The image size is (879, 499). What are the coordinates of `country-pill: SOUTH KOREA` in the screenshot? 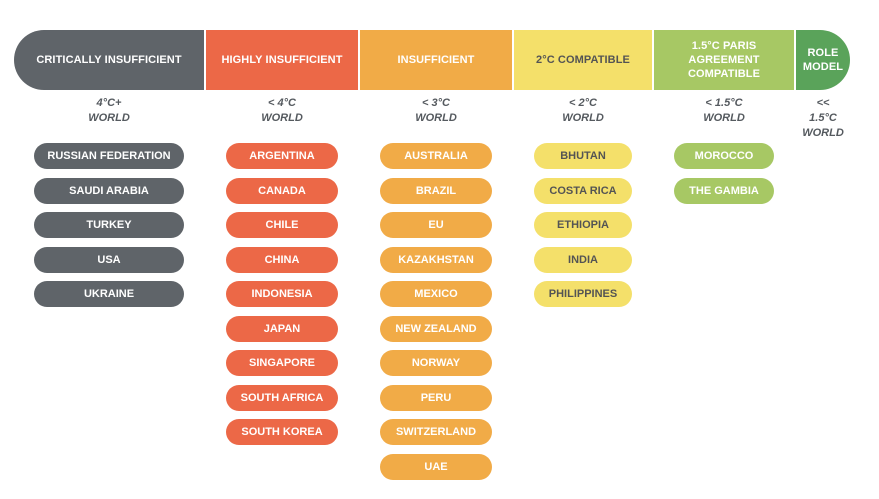 It's located at (282, 432).